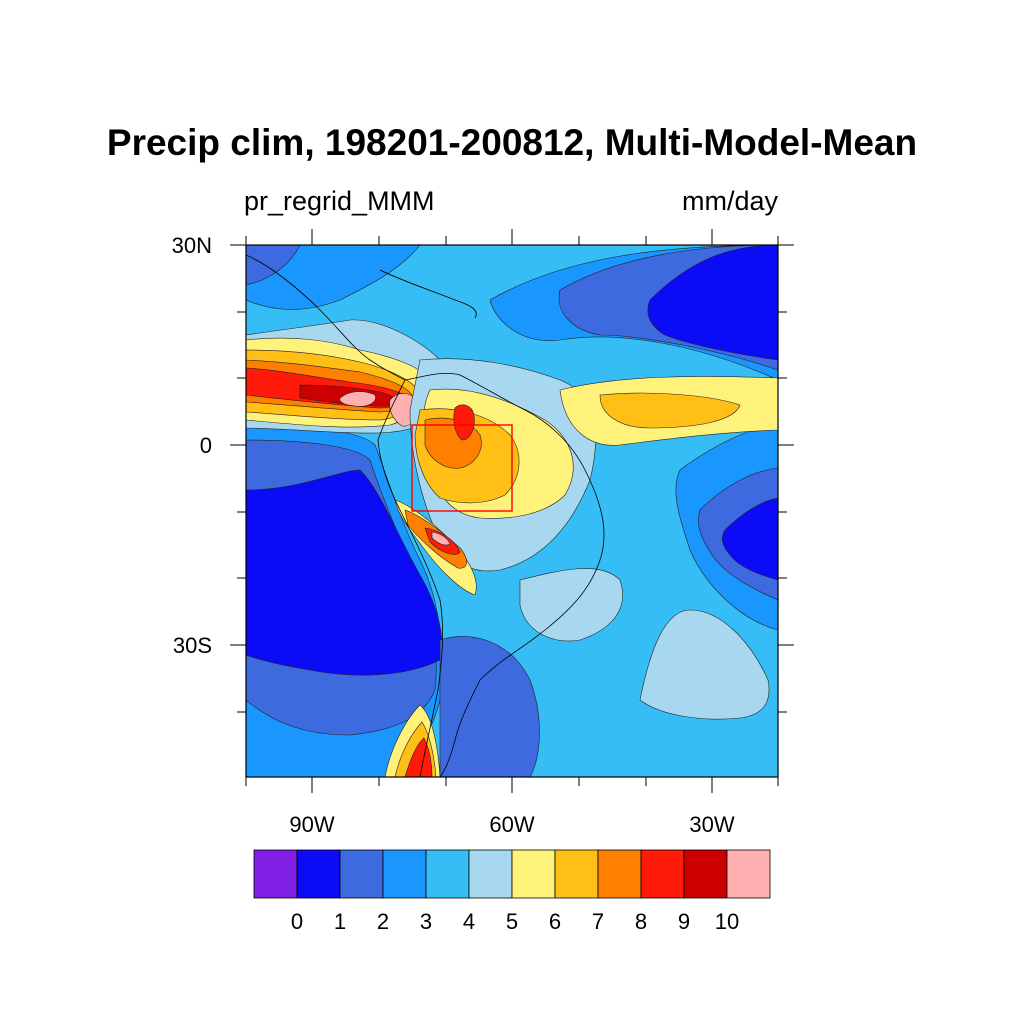 This screenshot has width=1024, height=1024. What do you see at coordinates (339, 201) in the screenshot?
I see `variable-label: pr_regrid_MMM` at bounding box center [339, 201].